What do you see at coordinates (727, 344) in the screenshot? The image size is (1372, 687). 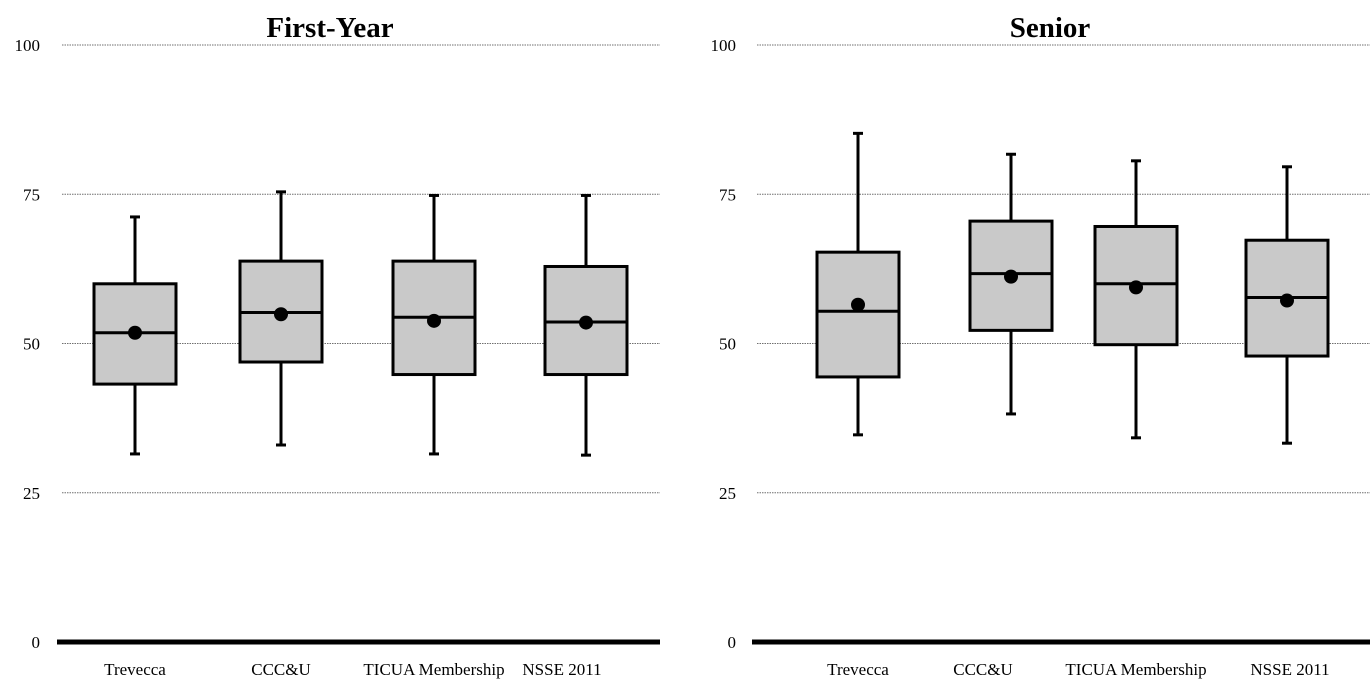 I see `senior-y-tick-label-50: 50` at bounding box center [727, 344].